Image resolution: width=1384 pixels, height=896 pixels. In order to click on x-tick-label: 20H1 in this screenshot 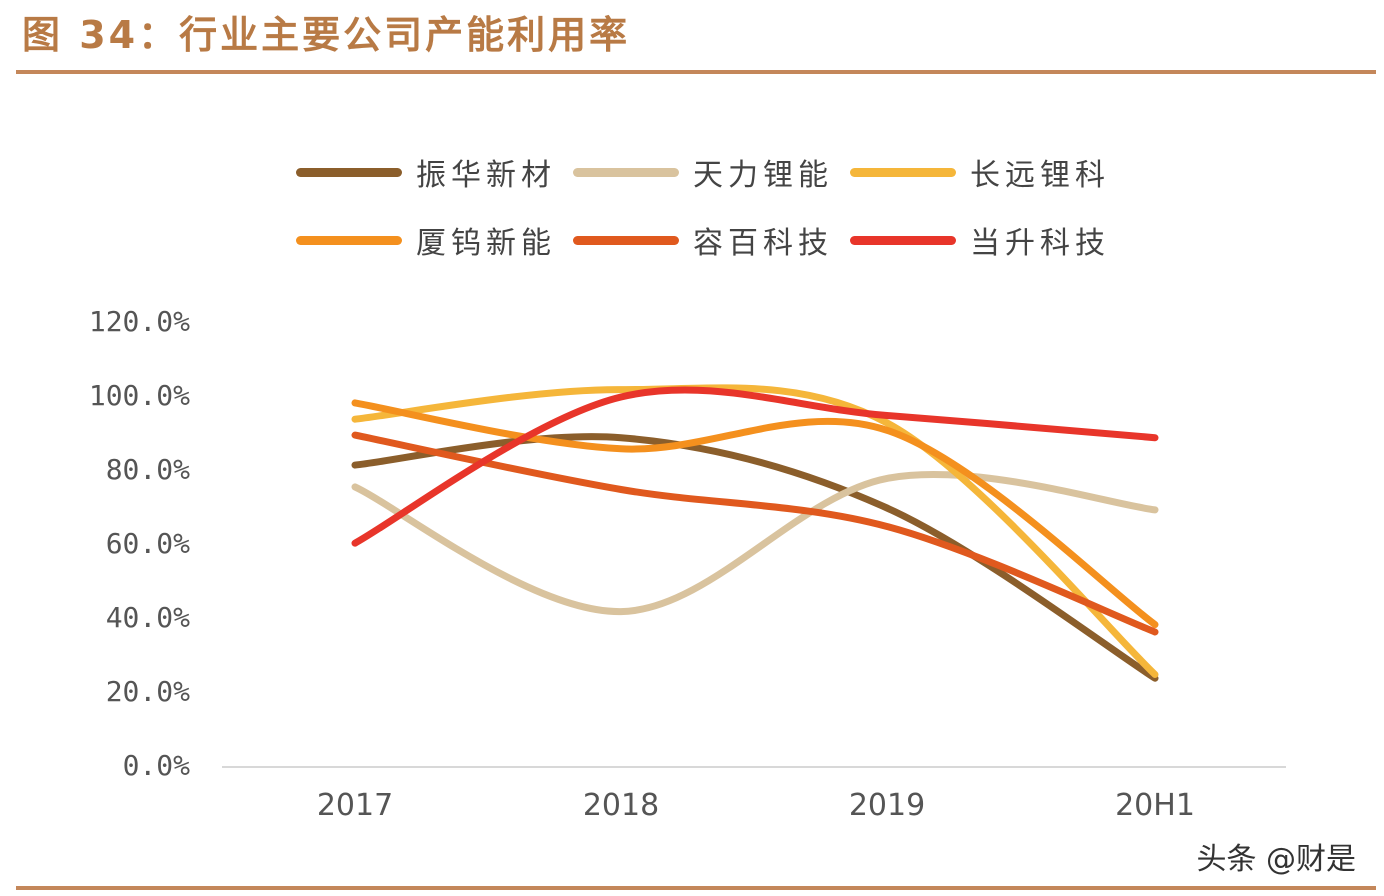, I will do `click(1155, 805)`.